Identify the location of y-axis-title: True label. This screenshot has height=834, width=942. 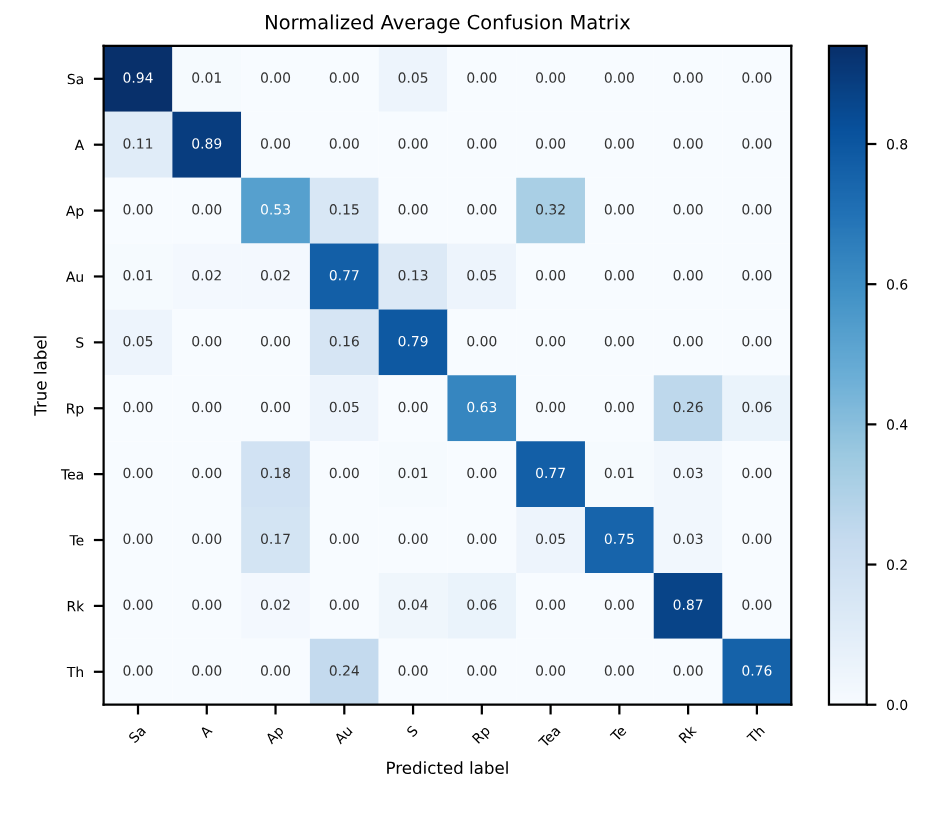
(40, 376).